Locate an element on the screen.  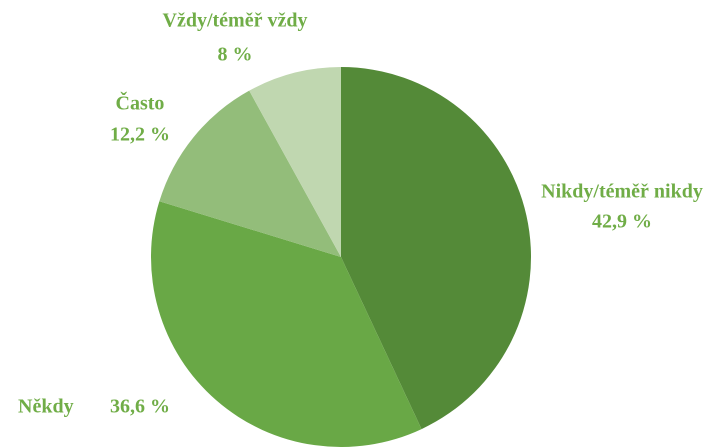
slice-label: Vždy/téměř vždy is located at coordinates (235, 21).